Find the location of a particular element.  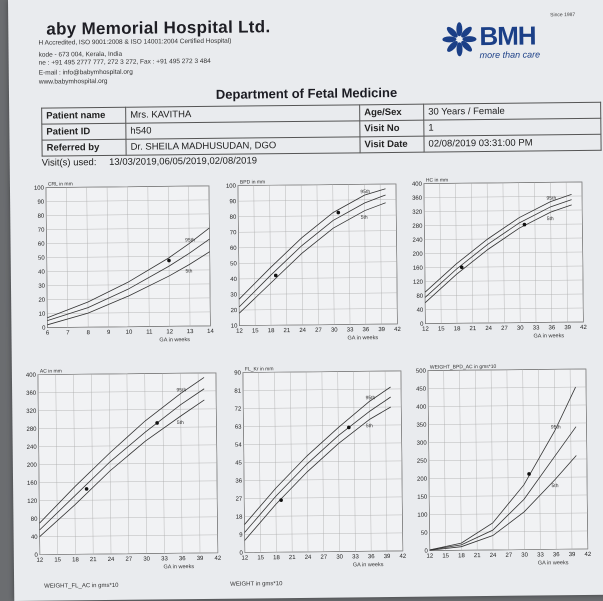

y-tick-label: 150 is located at coordinates (422, 498).